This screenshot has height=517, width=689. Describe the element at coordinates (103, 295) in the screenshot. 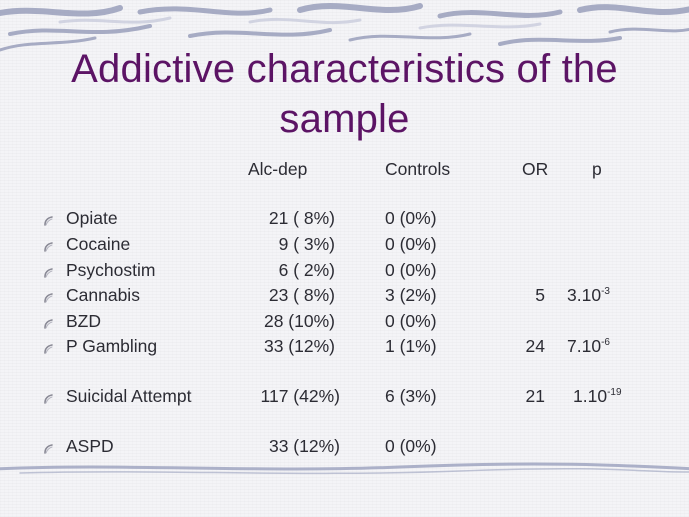

I see `row-label: Cannabis` at that location.